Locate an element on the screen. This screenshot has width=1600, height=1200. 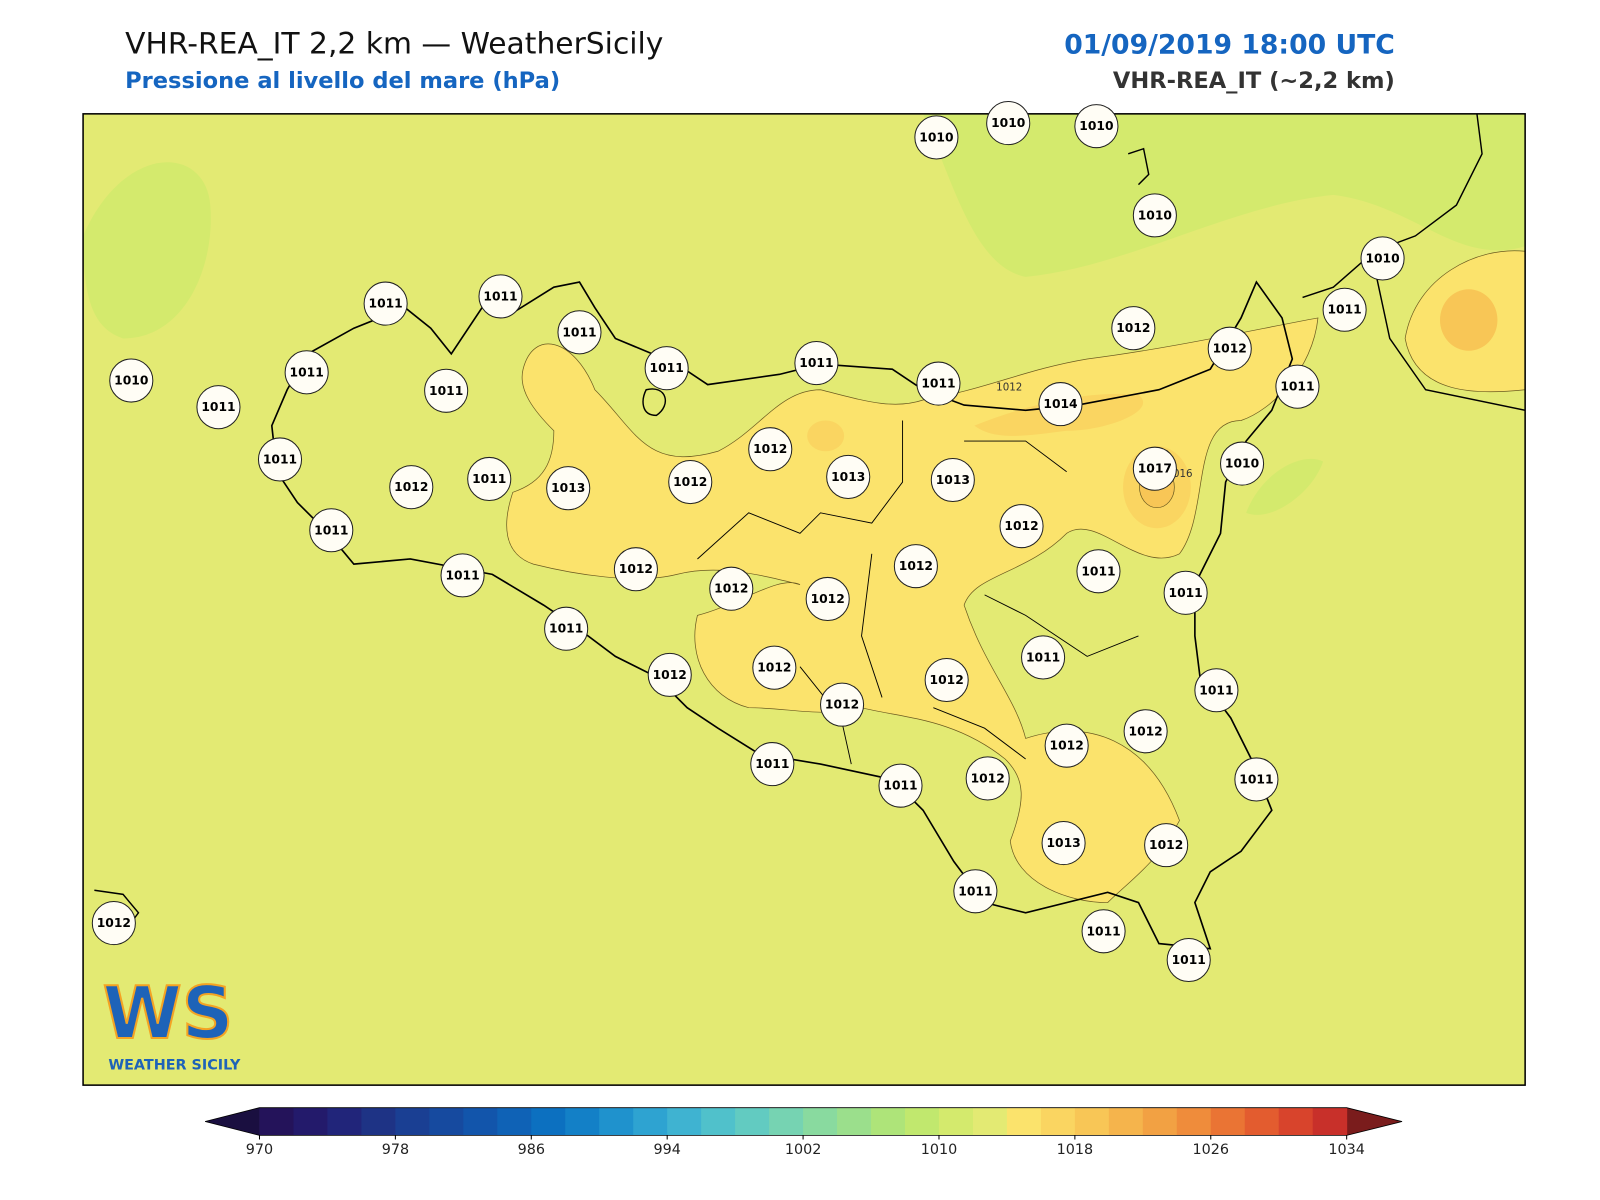
datetime: 01/09/2019 18:00 UTC is located at coordinates (1229, 44).